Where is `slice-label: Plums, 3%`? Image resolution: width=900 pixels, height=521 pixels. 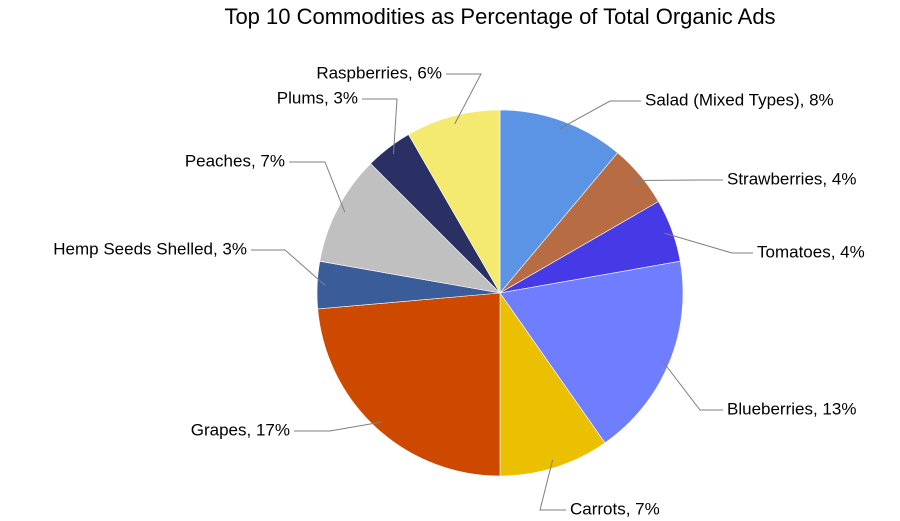 slice-label: Plums, 3% is located at coordinates (317, 97).